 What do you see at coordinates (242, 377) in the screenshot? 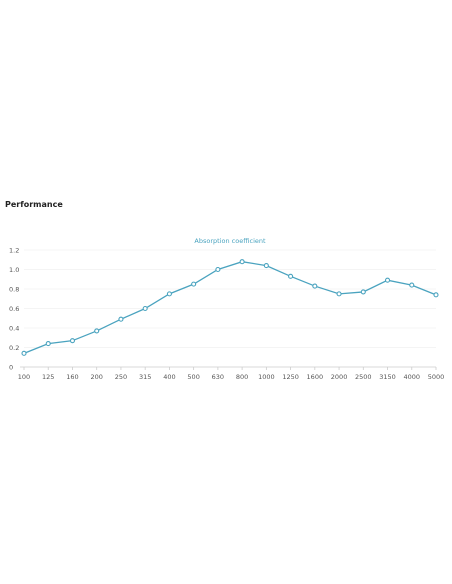
I see `x-tick-label: 800` at bounding box center [242, 377].